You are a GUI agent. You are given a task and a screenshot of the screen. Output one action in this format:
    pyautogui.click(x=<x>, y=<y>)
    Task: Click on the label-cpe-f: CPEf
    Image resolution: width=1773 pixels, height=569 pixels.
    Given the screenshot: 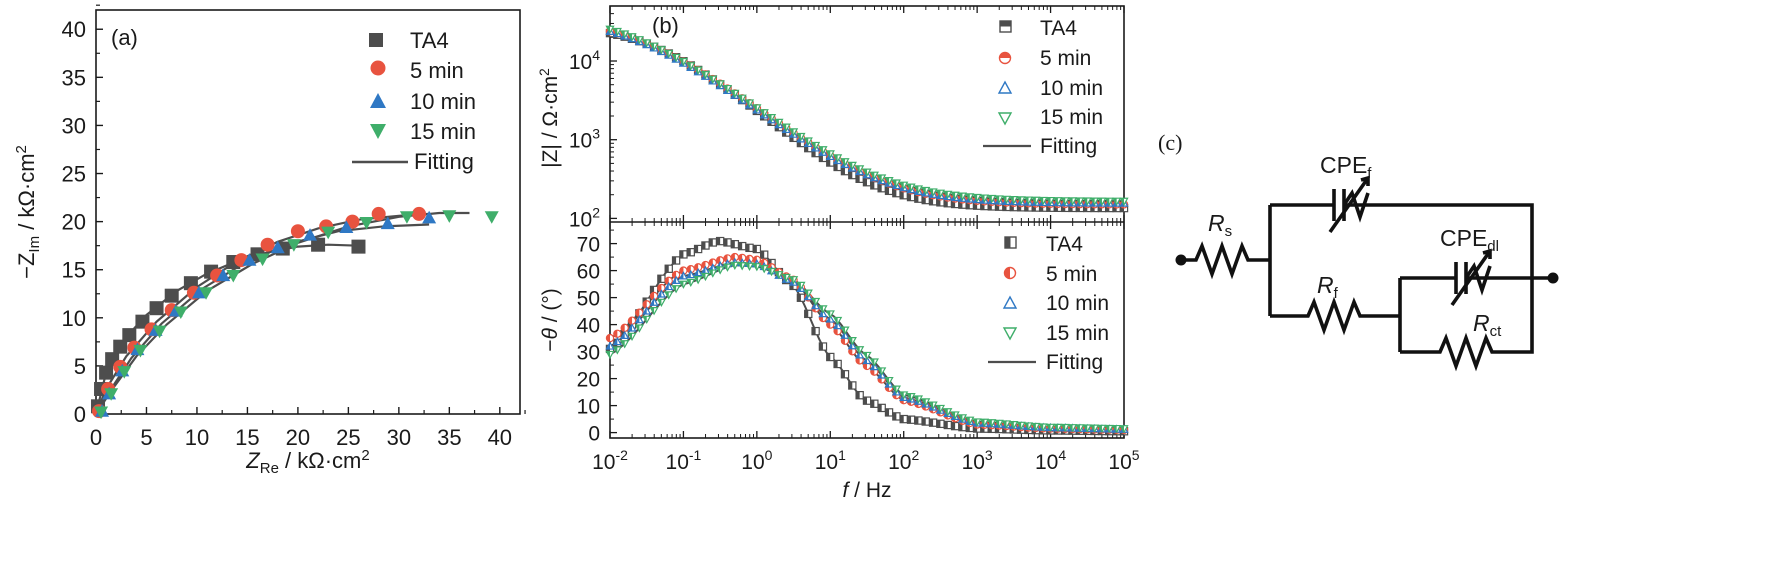 What is the action you would take?
    pyautogui.click(x=1346, y=167)
    